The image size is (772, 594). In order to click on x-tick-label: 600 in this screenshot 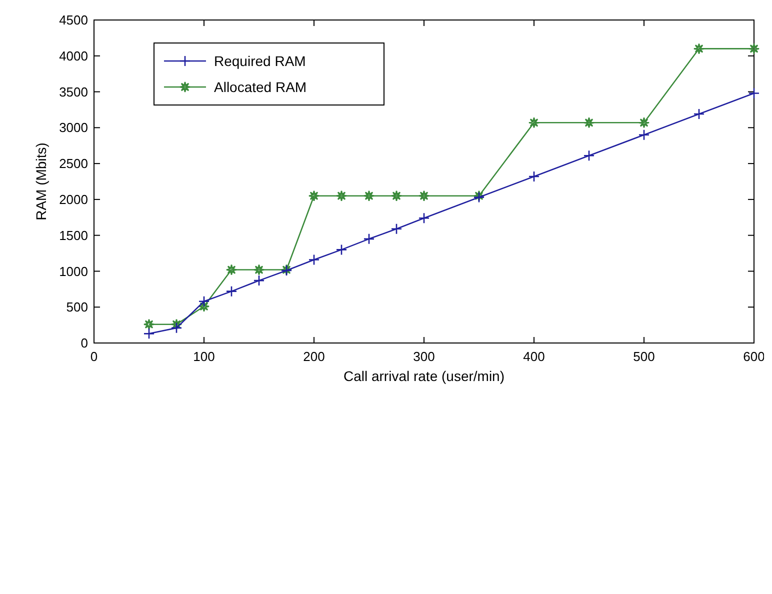, I will do `click(754, 356)`.